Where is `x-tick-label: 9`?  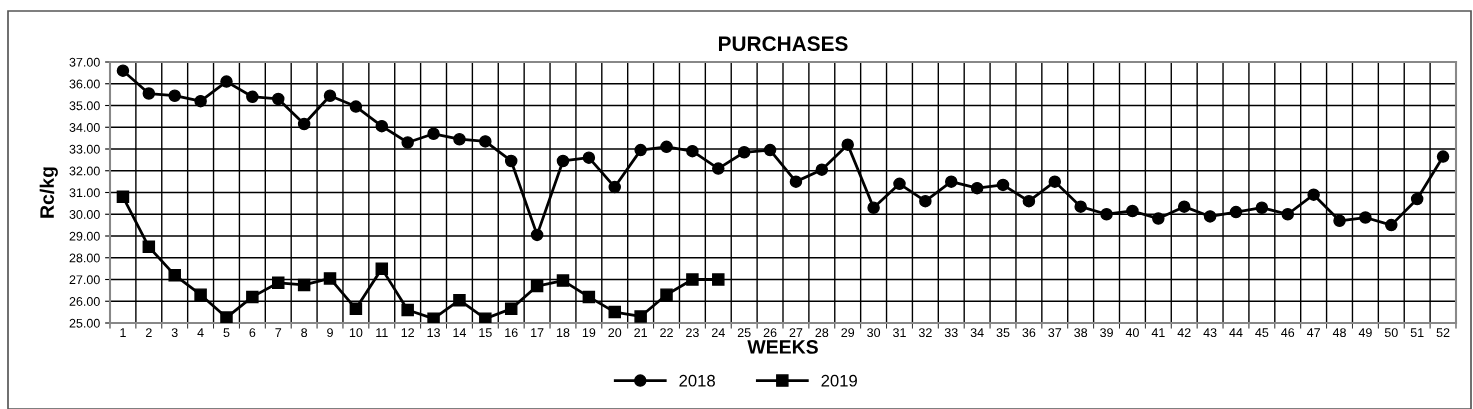 x-tick-label: 9 is located at coordinates (330, 333).